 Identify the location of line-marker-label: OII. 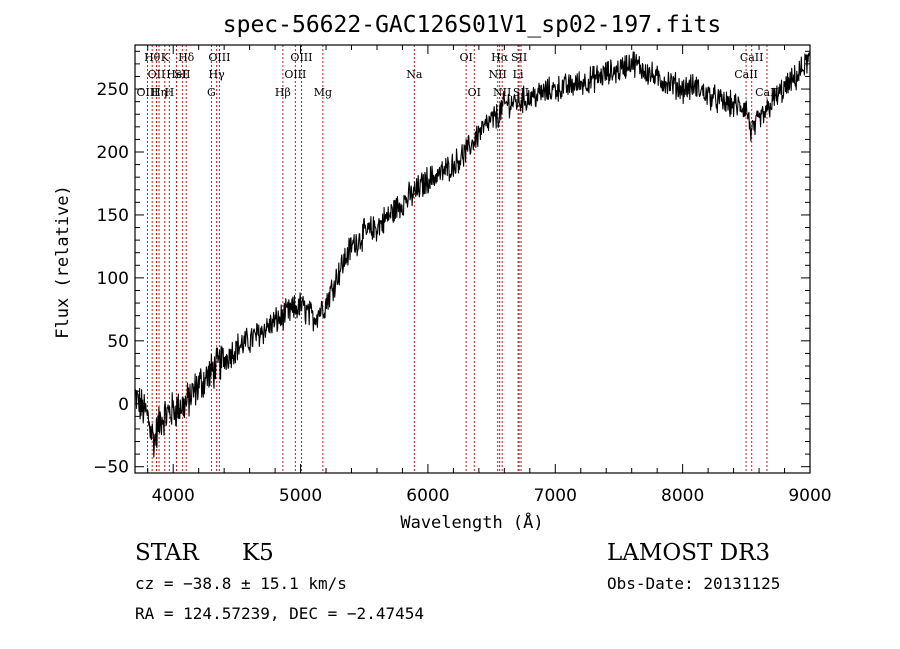
(157, 74).